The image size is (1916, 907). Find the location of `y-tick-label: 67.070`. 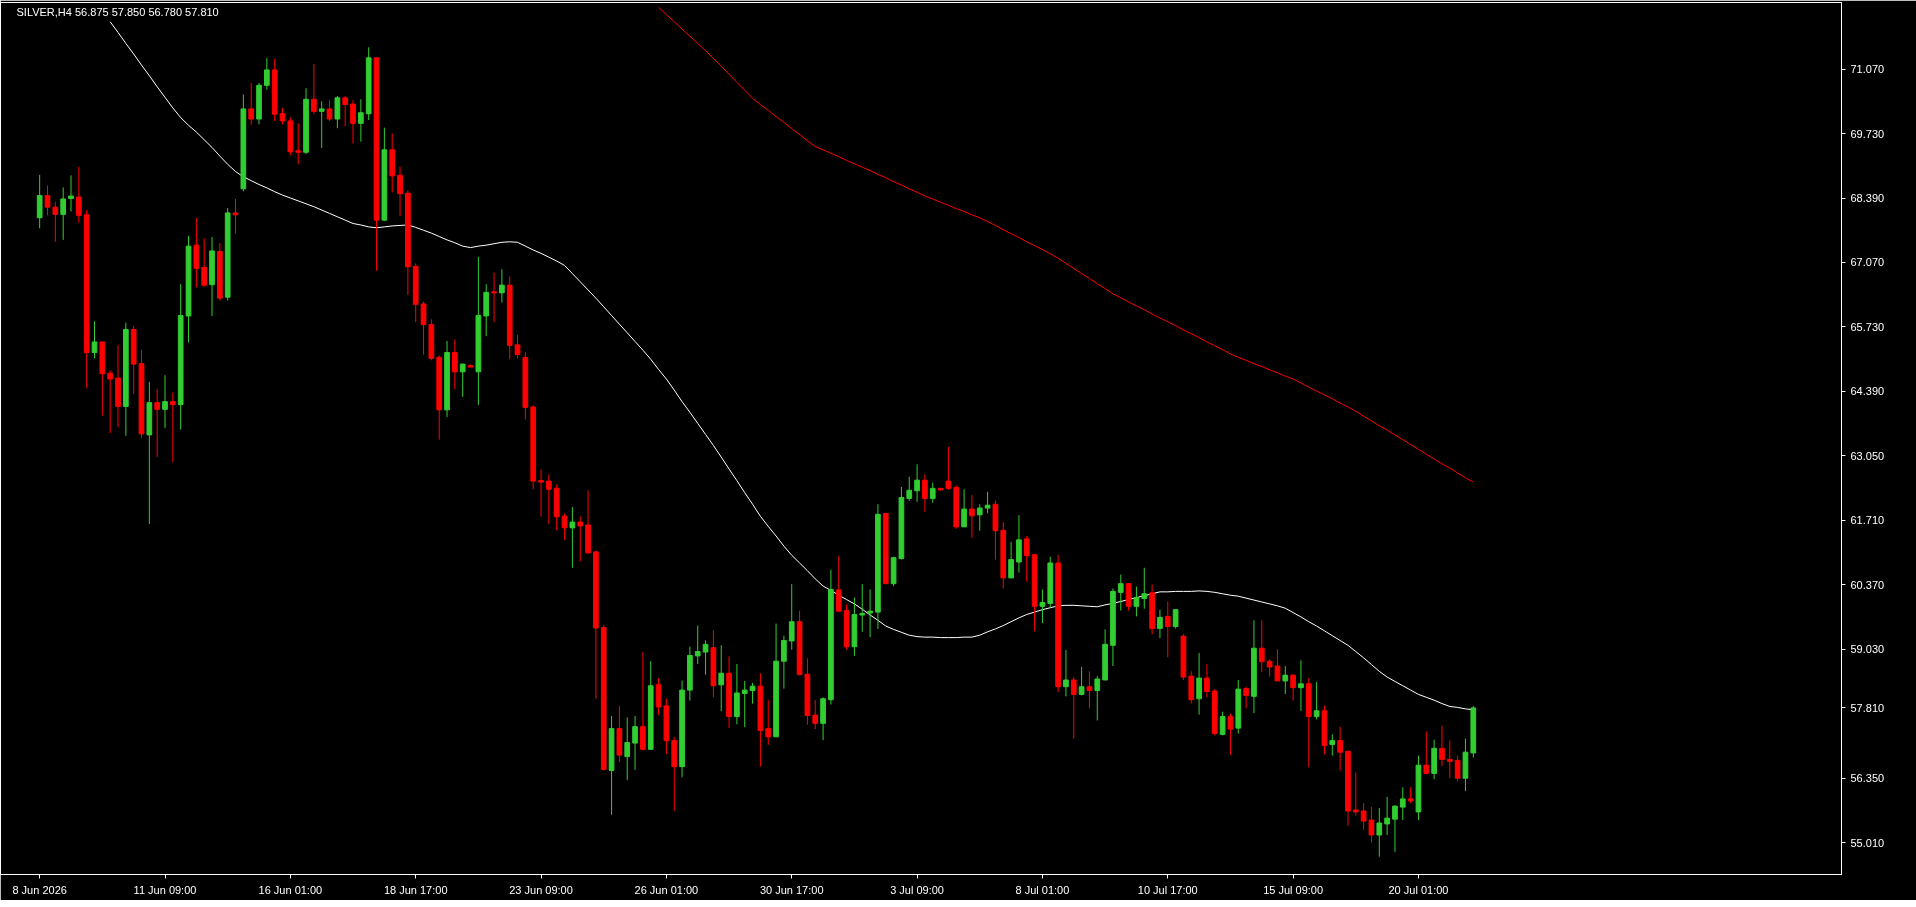

y-tick-label: 67.070 is located at coordinates (1867, 262).